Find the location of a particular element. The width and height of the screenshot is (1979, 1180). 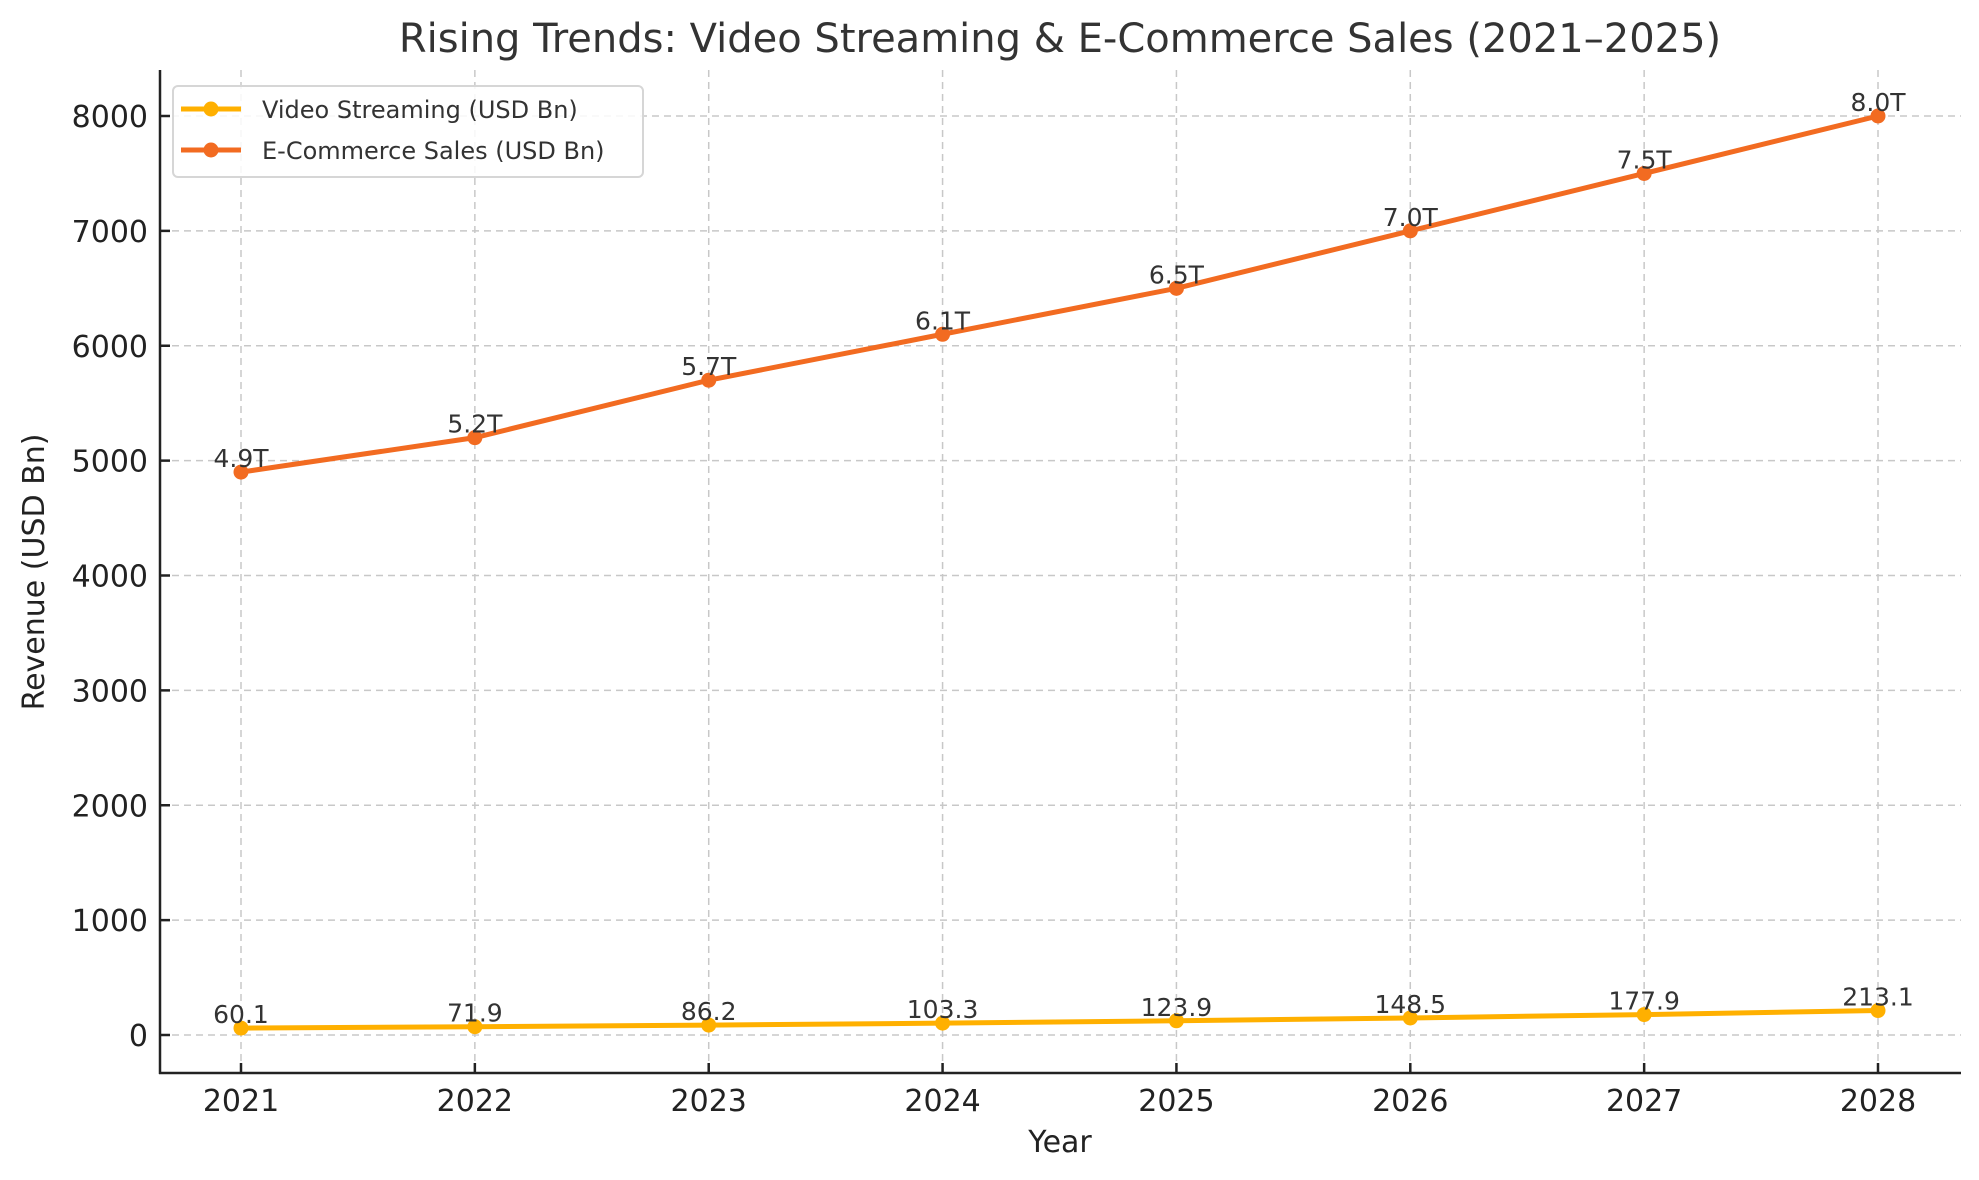

legend-frame is located at coordinates (408, 131).